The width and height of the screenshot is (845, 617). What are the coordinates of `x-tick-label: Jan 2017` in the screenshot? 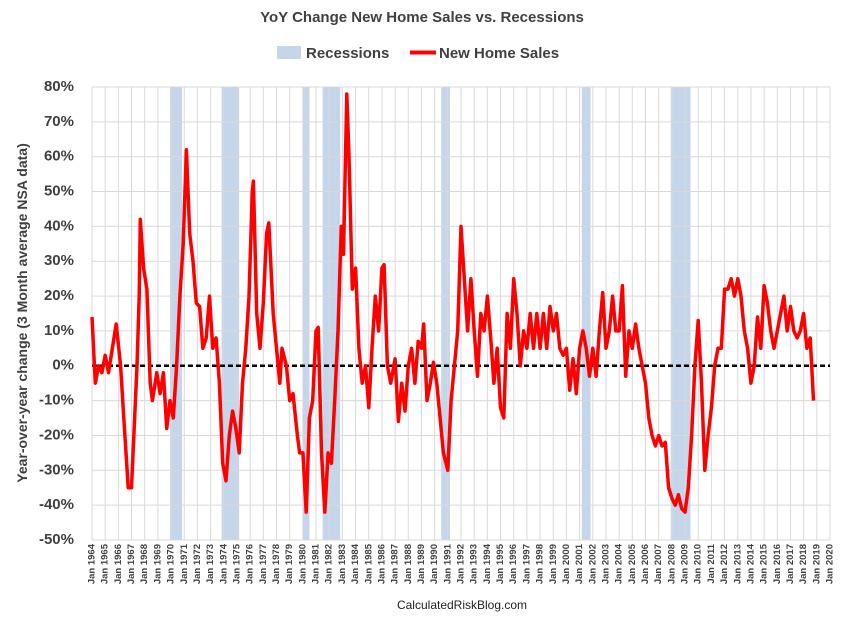 It's located at (790, 564).